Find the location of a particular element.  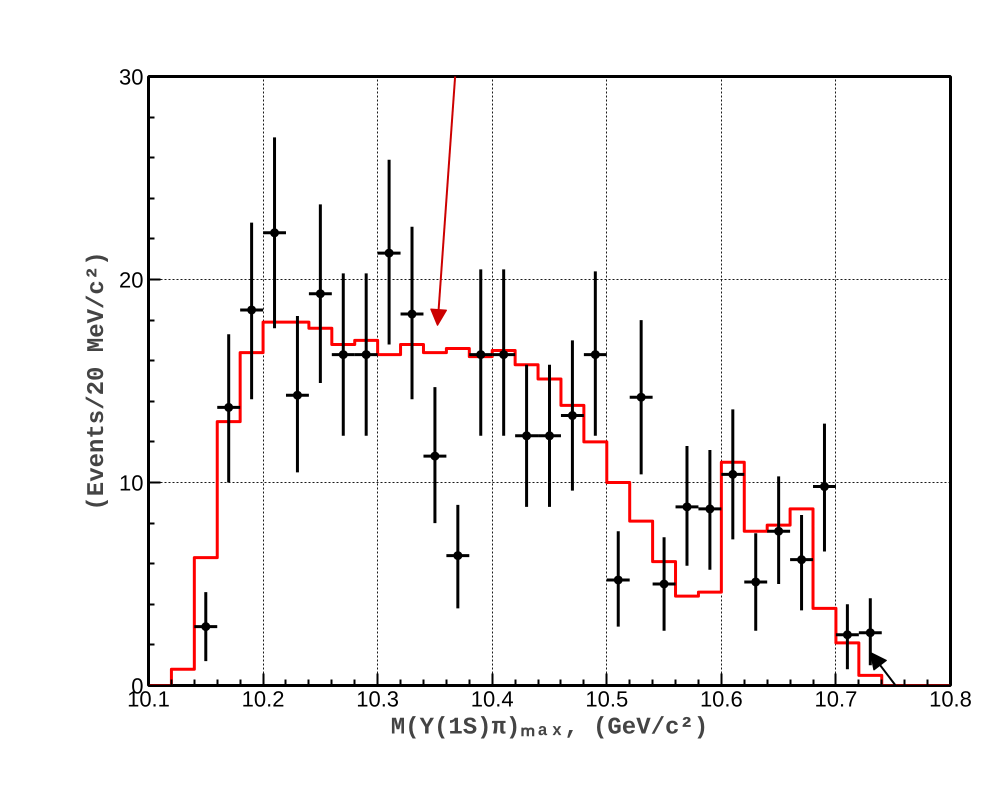

x-tick-label: 10.6 is located at coordinates (721, 699).